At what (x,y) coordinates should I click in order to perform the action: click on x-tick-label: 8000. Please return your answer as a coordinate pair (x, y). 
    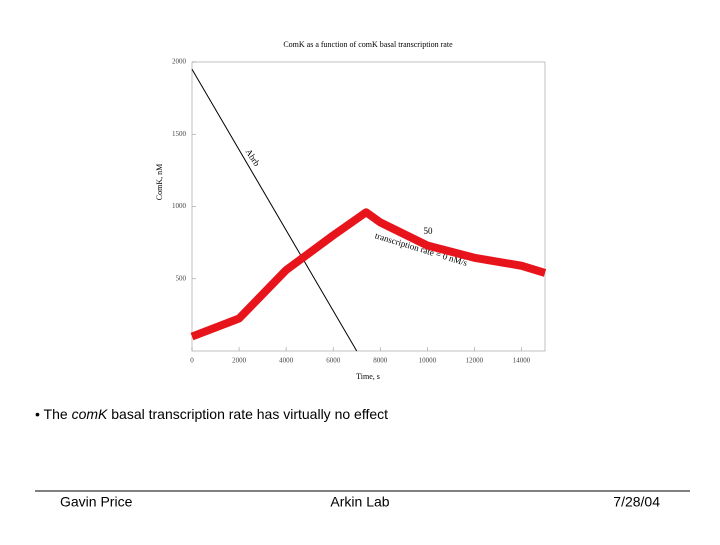
    Looking at the image, I should click on (380, 361).